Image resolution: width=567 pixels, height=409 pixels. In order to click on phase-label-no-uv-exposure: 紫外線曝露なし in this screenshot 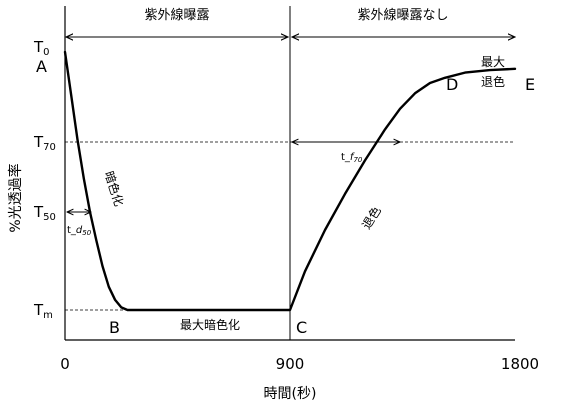, I will do `click(402, 15)`.